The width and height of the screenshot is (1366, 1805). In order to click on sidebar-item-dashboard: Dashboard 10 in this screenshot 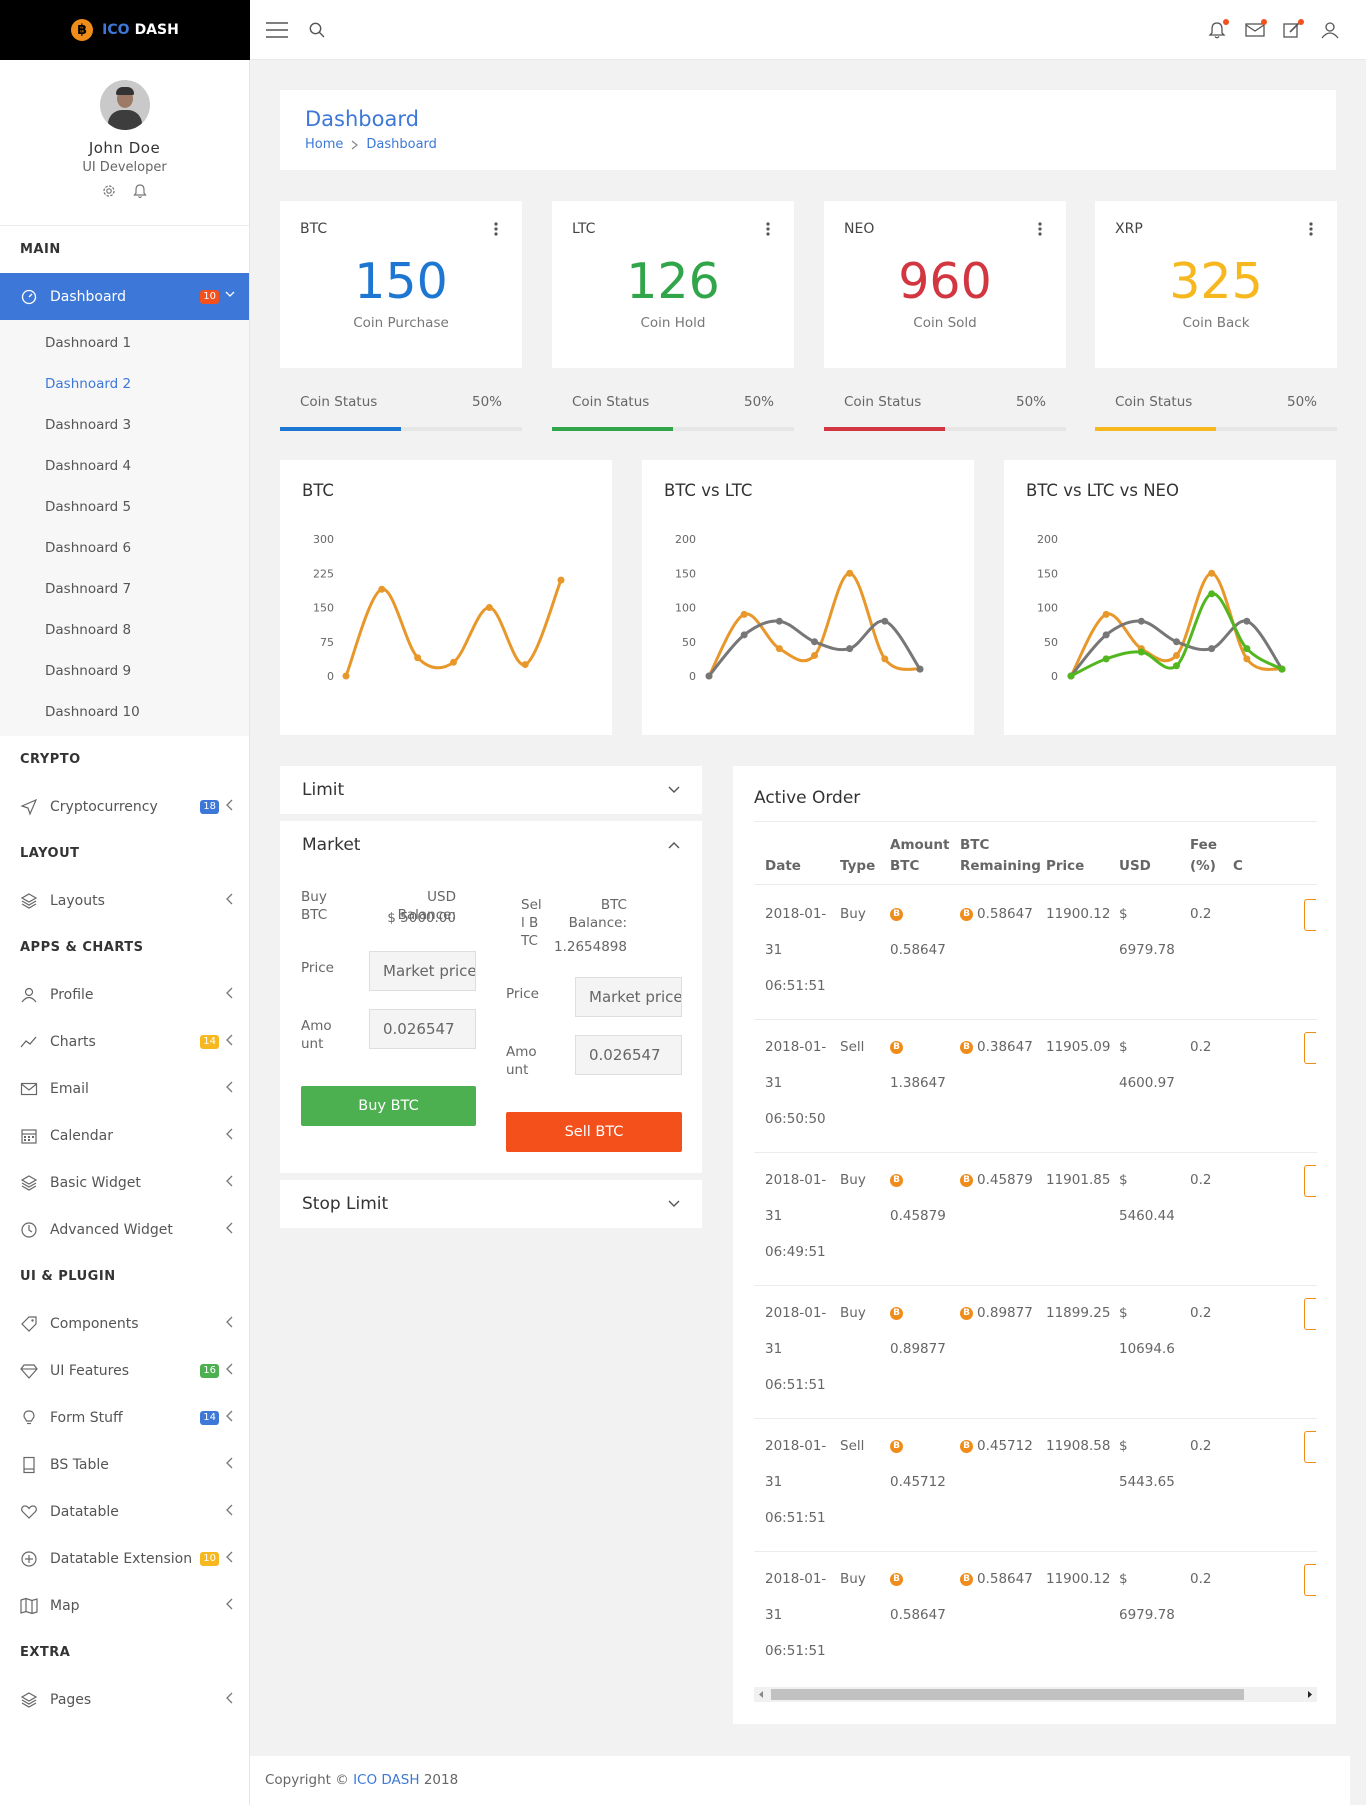, I will do `click(124, 296)`.